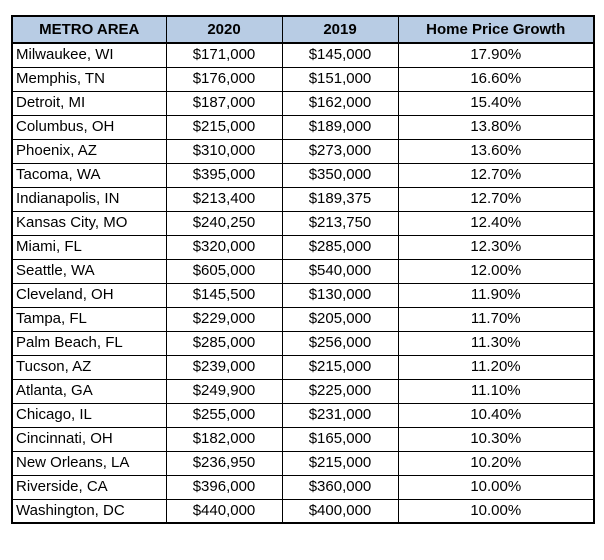 Image resolution: width=604 pixels, height=560 pixels. What do you see at coordinates (89, 103) in the screenshot?
I see `metro-area-cell: Detroit, MI` at bounding box center [89, 103].